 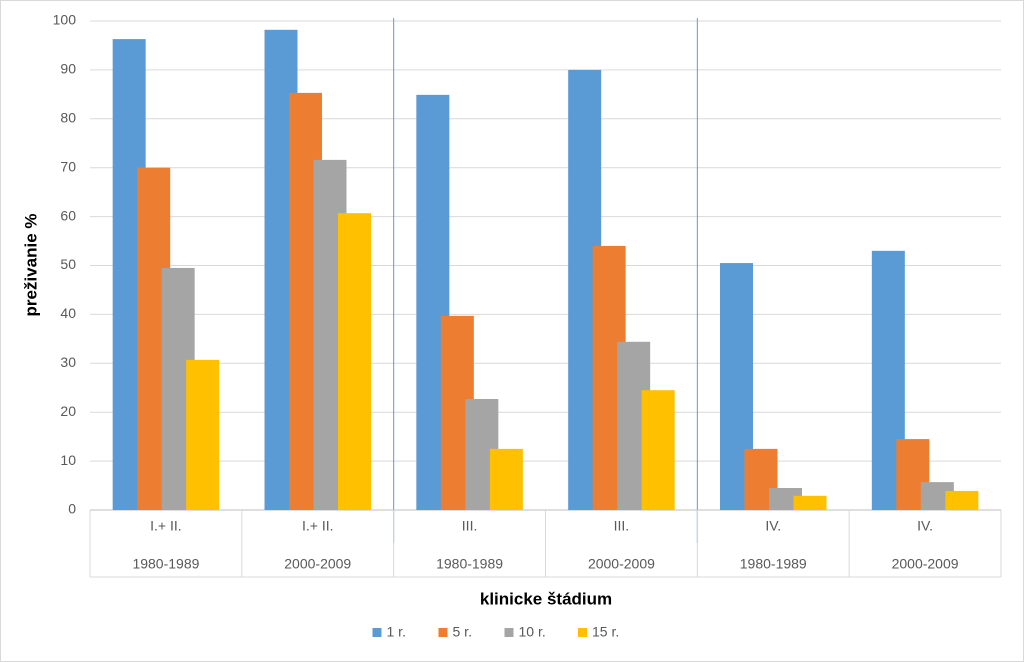 I want to click on y-tick-label: 60, so click(x=68, y=215).